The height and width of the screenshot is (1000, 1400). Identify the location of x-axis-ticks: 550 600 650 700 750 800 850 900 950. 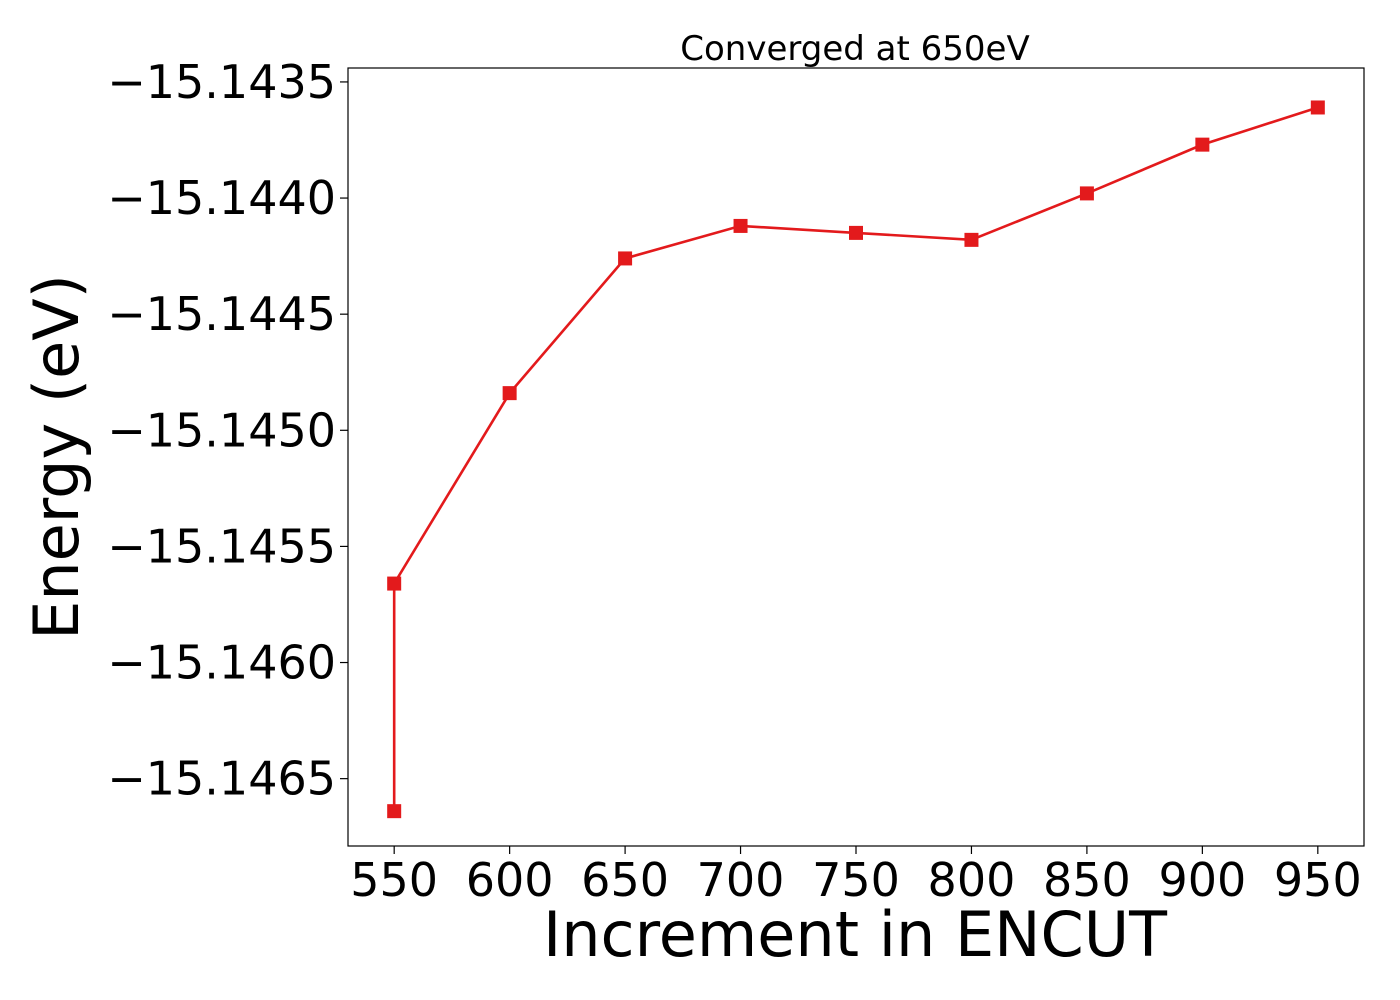
(856, 876).